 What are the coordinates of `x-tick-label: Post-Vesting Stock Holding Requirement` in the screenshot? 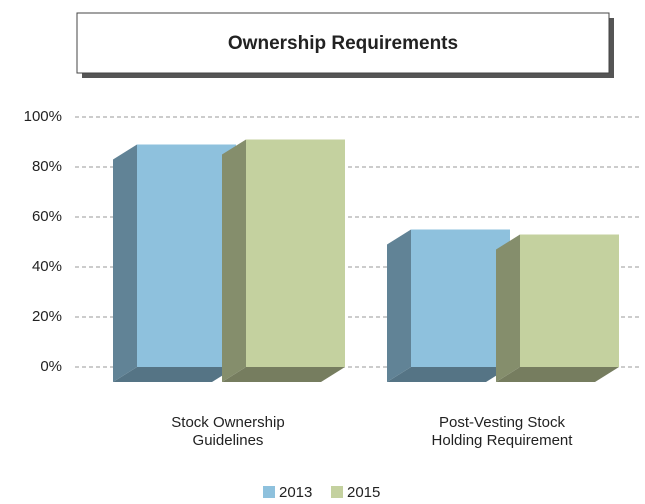 It's located at (502, 431).